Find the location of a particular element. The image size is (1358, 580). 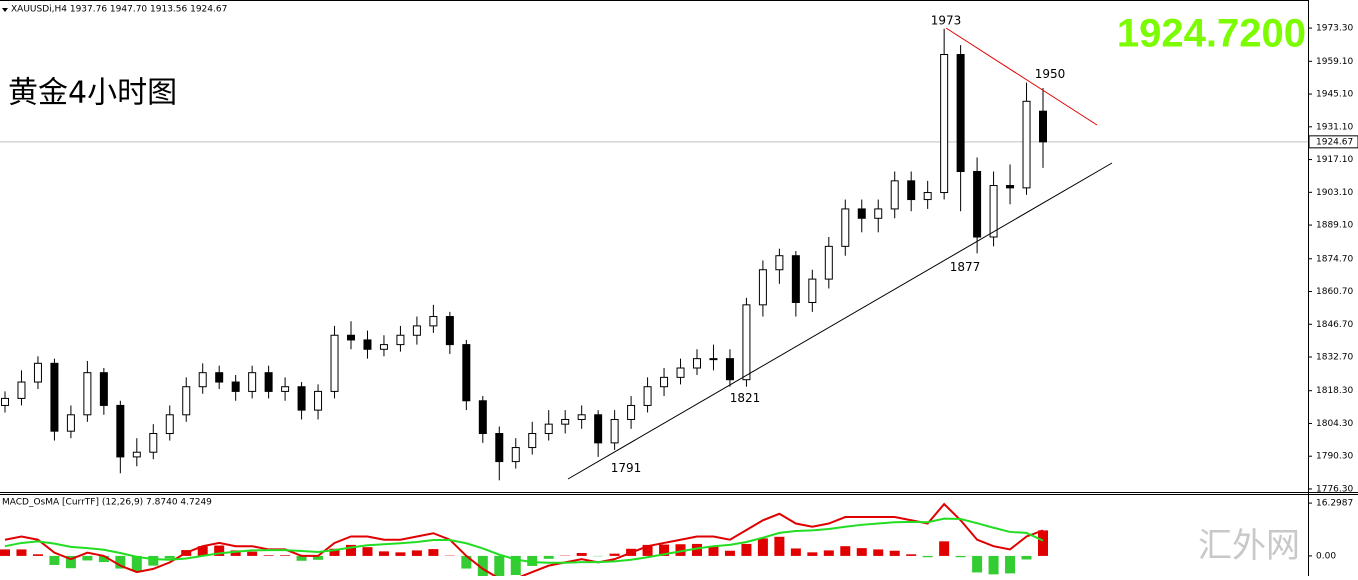

annotation: 1791 is located at coordinates (626, 468).